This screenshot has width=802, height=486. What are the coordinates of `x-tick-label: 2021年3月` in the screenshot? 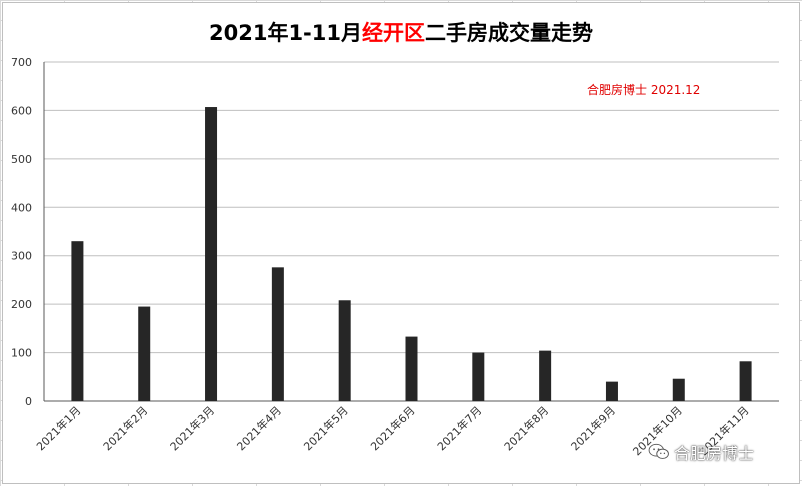 It's located at (192, 428).